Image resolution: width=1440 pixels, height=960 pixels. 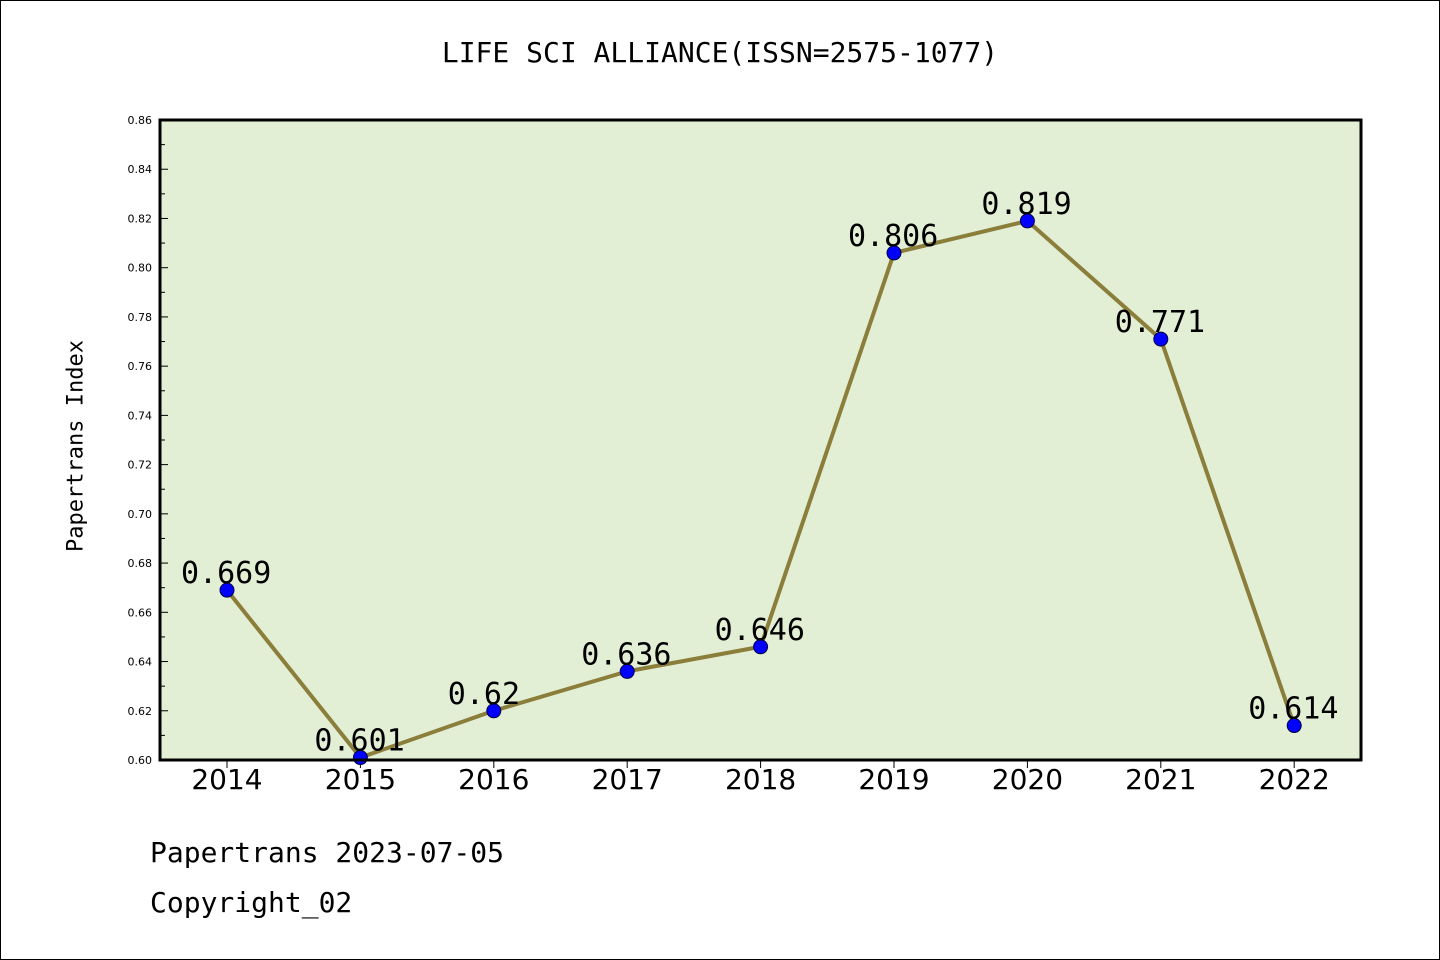 I want to click on x-tick-label: 2018, so click(x=760, y=779).